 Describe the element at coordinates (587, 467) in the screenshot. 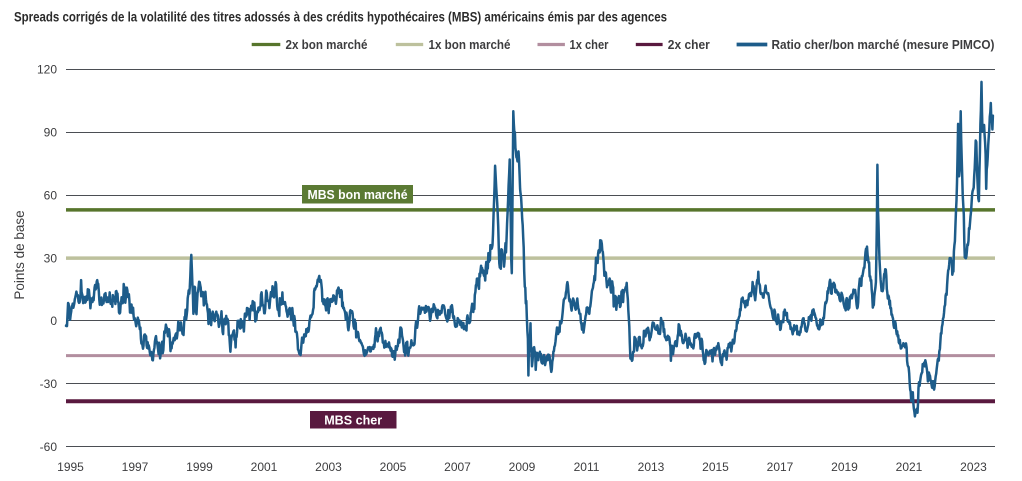

I see `svg-text: 2011` at that location.